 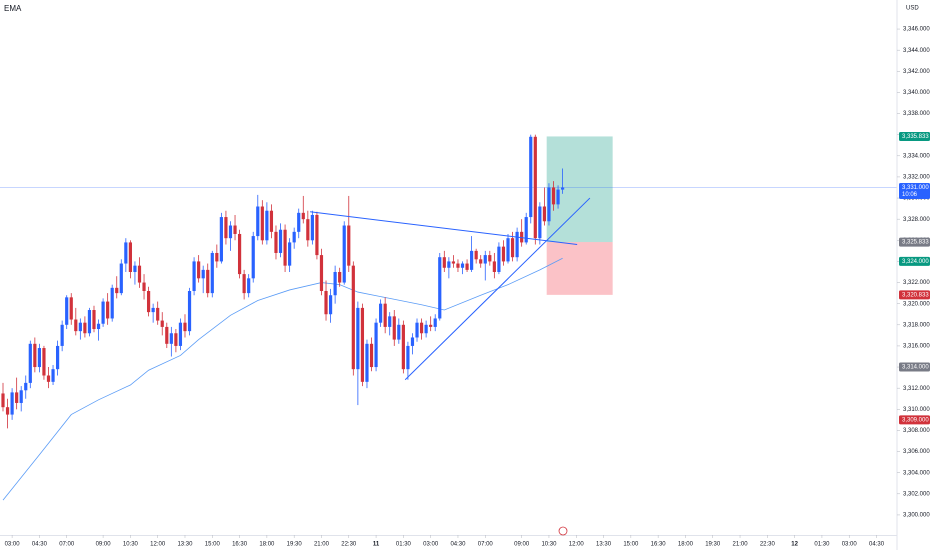 I want to click on y-tick-label: 3,322.000, so click(x=916, y=283).